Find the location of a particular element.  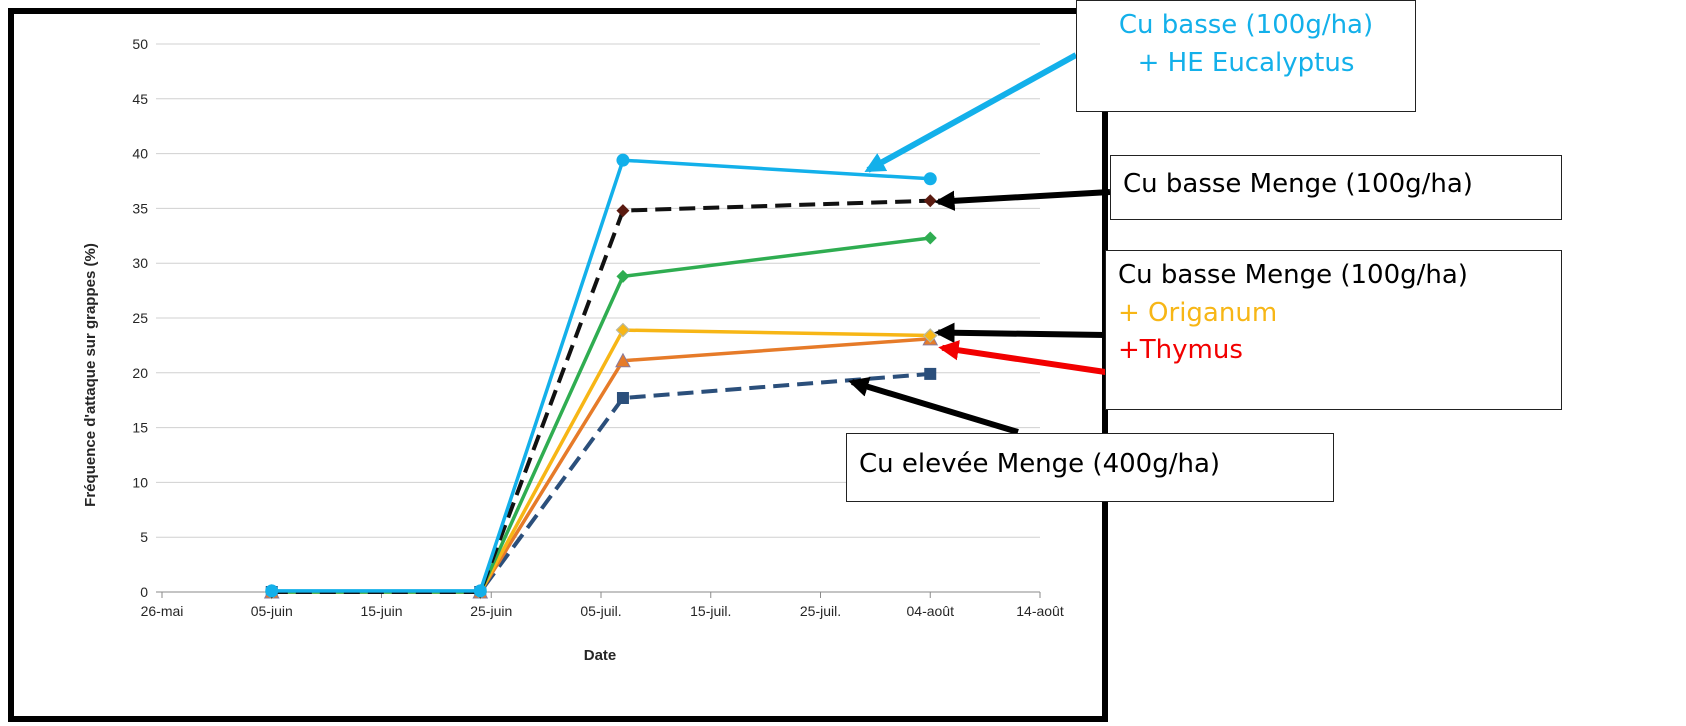

x-tick-label: 15-juil. is located at coordinates (710, 611).